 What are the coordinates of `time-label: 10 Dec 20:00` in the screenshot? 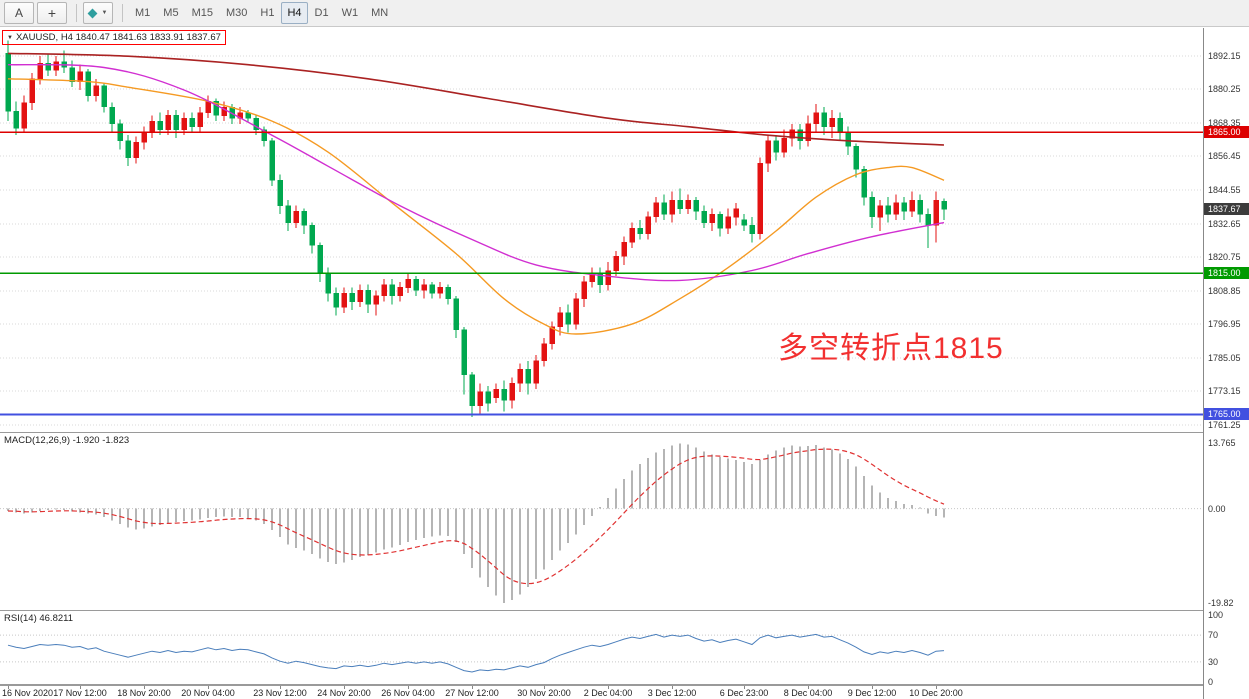 It's located at (936, 693).